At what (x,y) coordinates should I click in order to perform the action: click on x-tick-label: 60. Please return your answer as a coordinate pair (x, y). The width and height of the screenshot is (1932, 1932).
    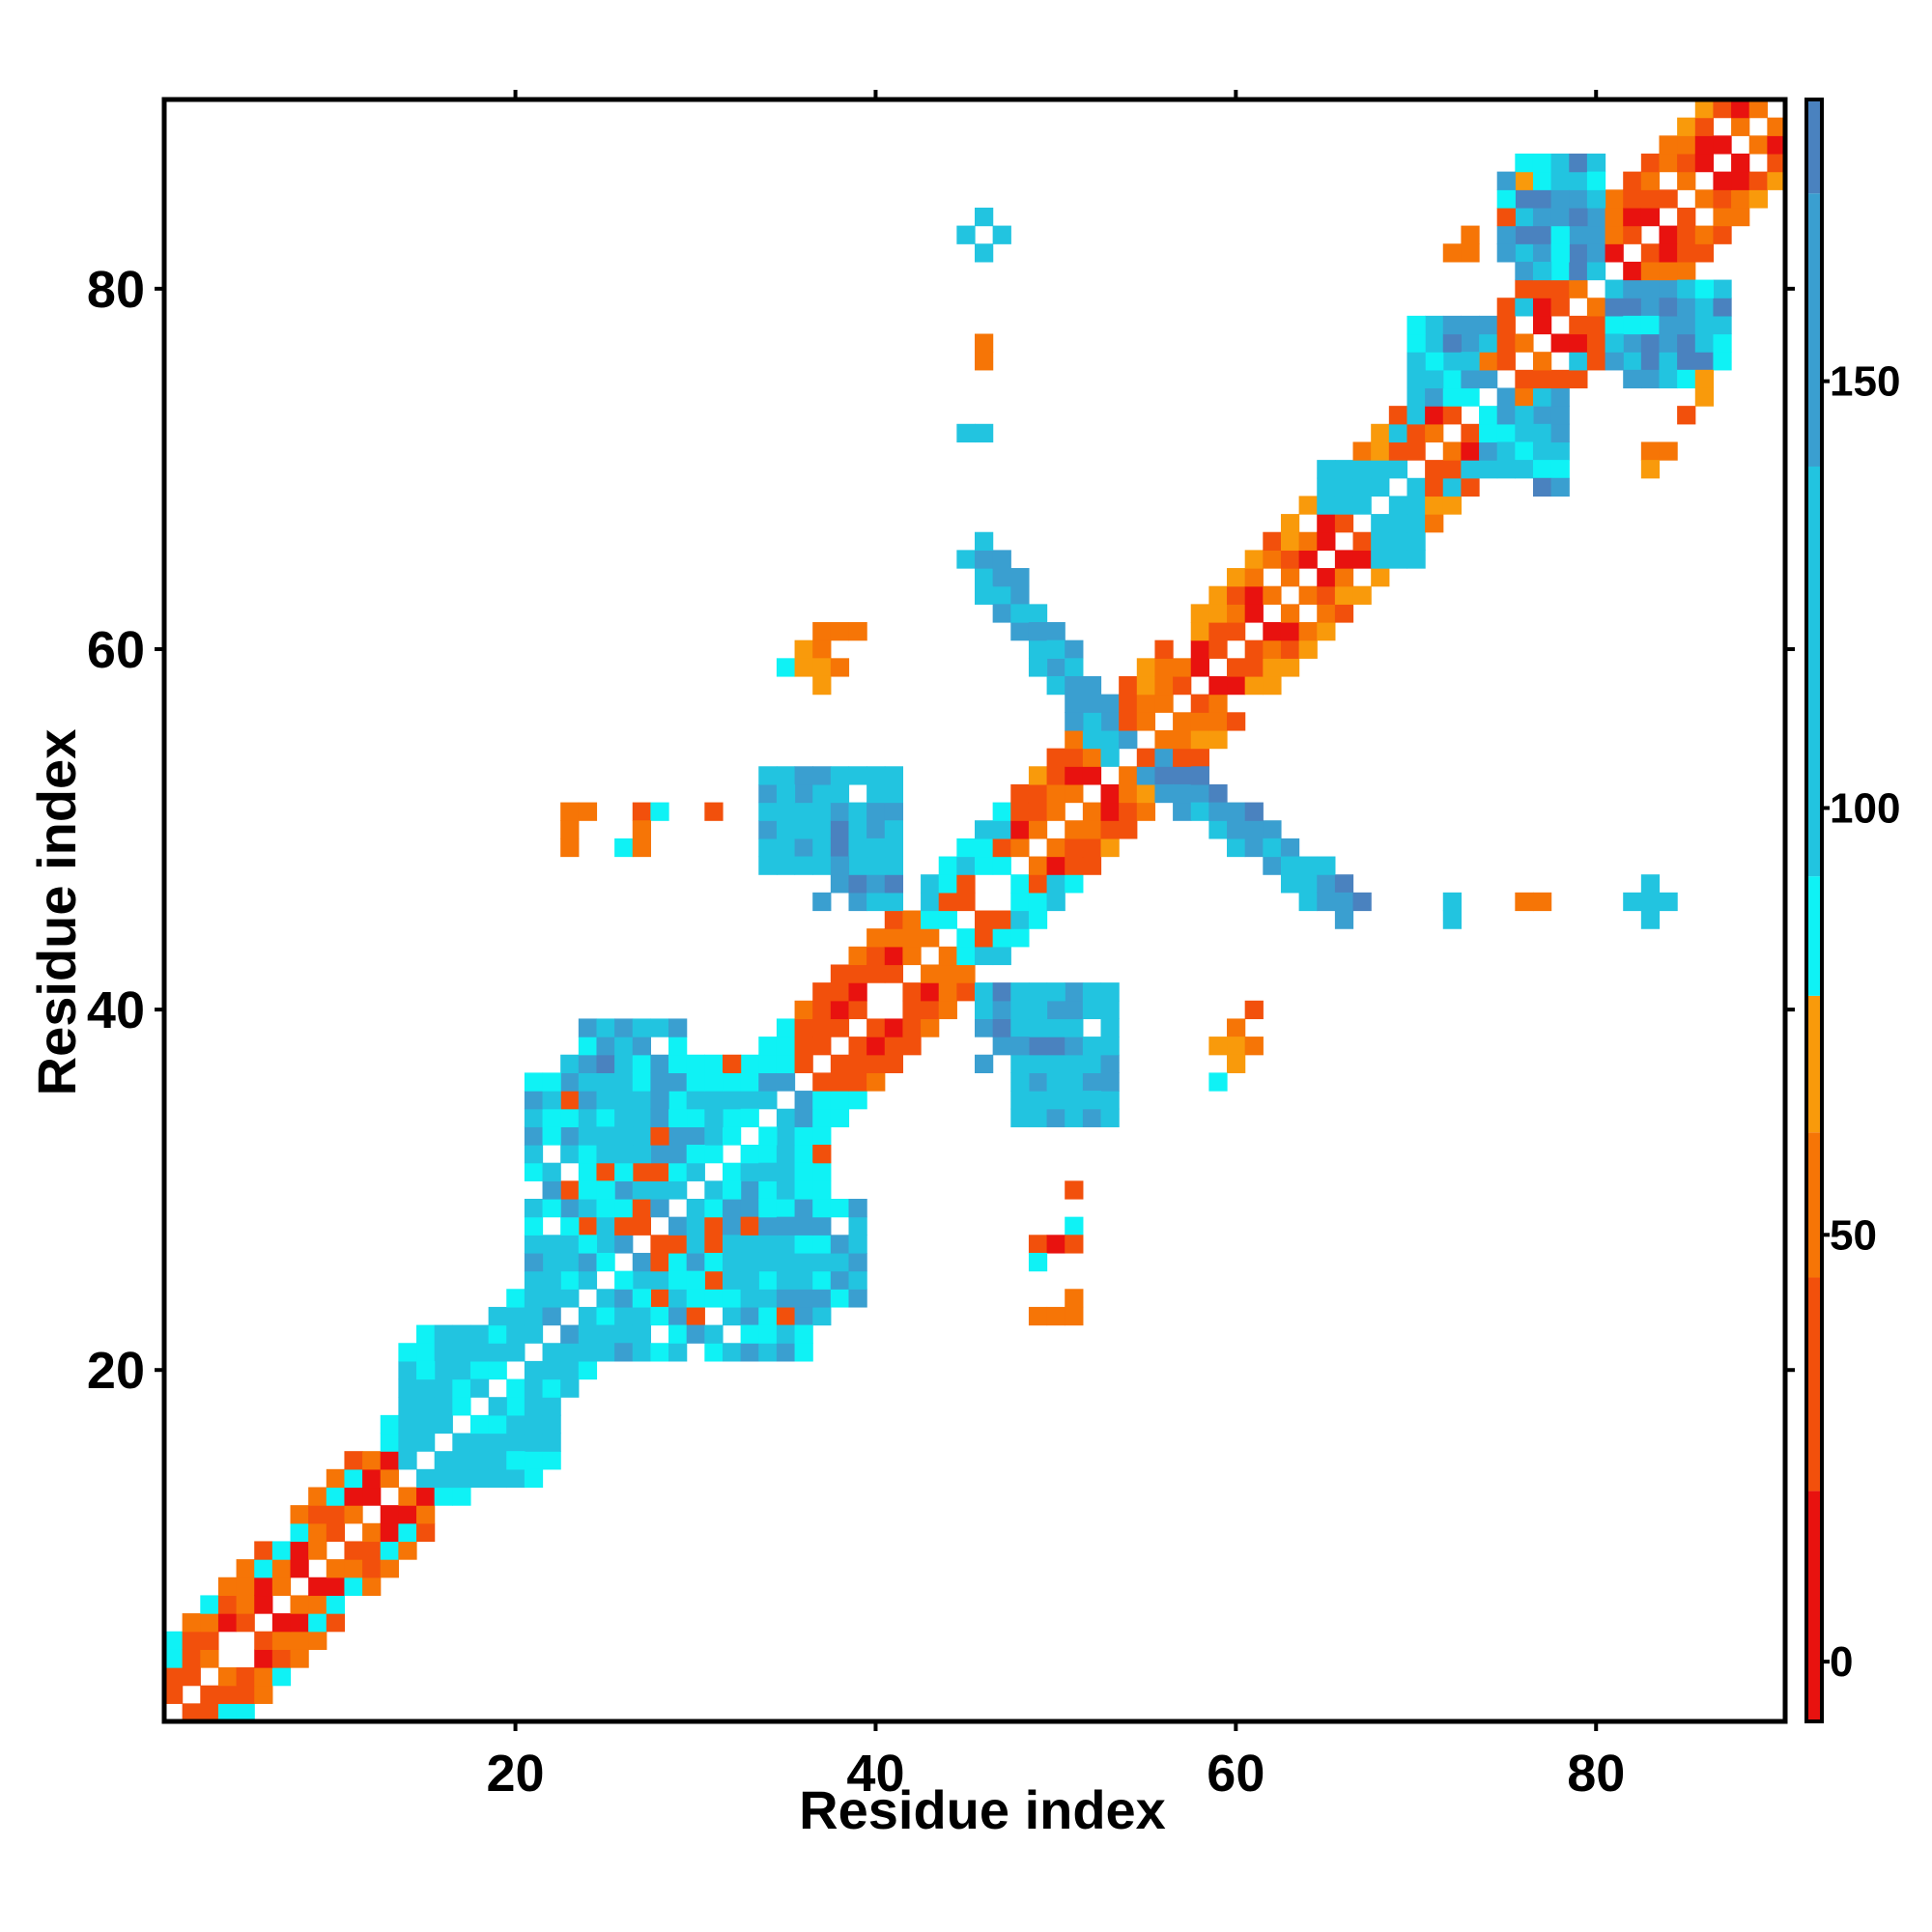
    Looking at the image, I should click on (1235, 1774).